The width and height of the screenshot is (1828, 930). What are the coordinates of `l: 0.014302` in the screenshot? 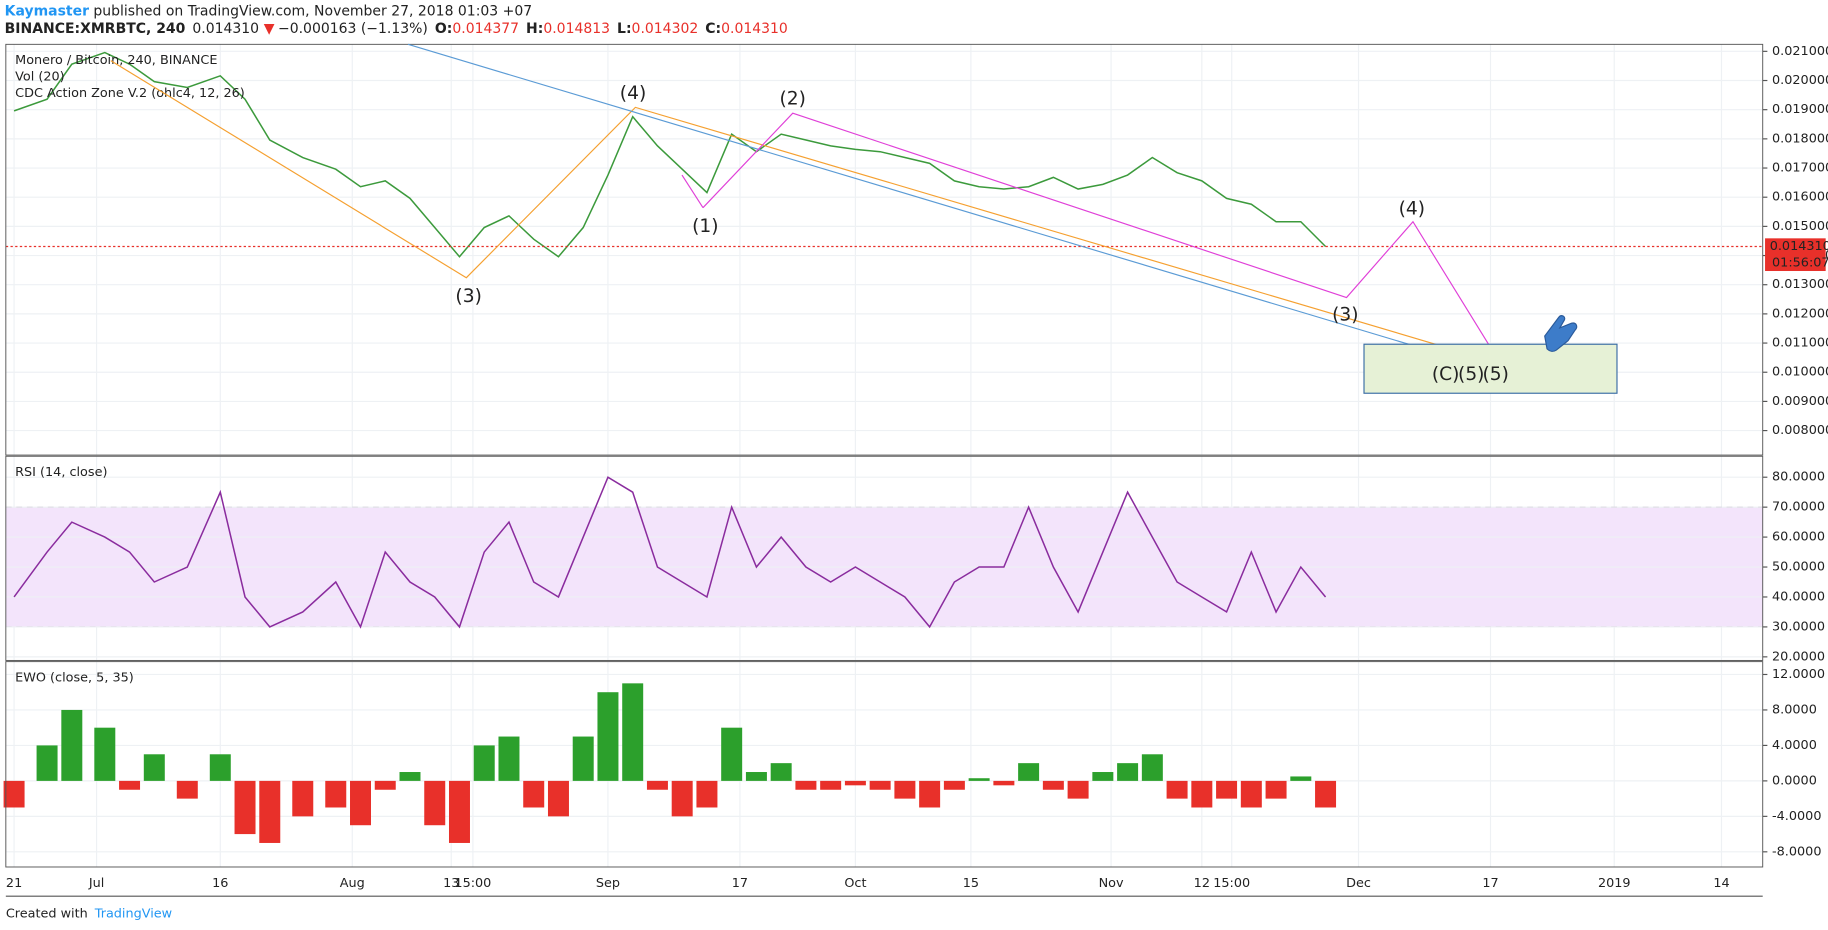 It's located at (665, 29).